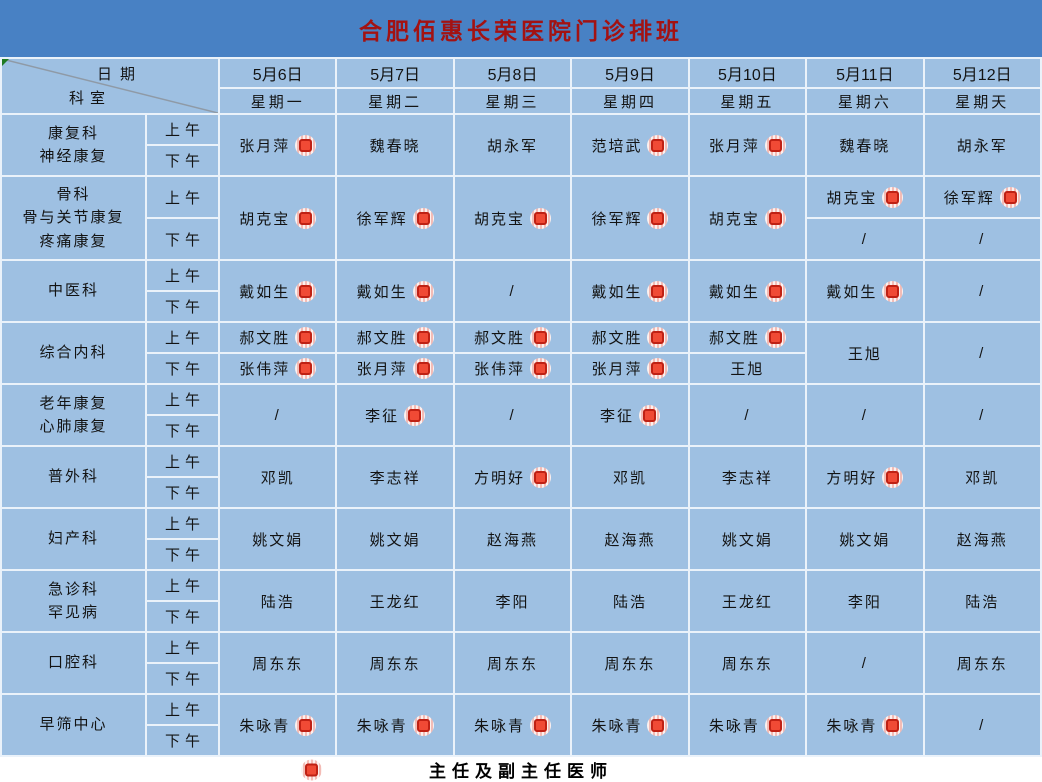 The image size is (1042, 782). Describe the element at coordinates (865, 101) in the screenshot. I see `weekday-header: 星期六` at that location.